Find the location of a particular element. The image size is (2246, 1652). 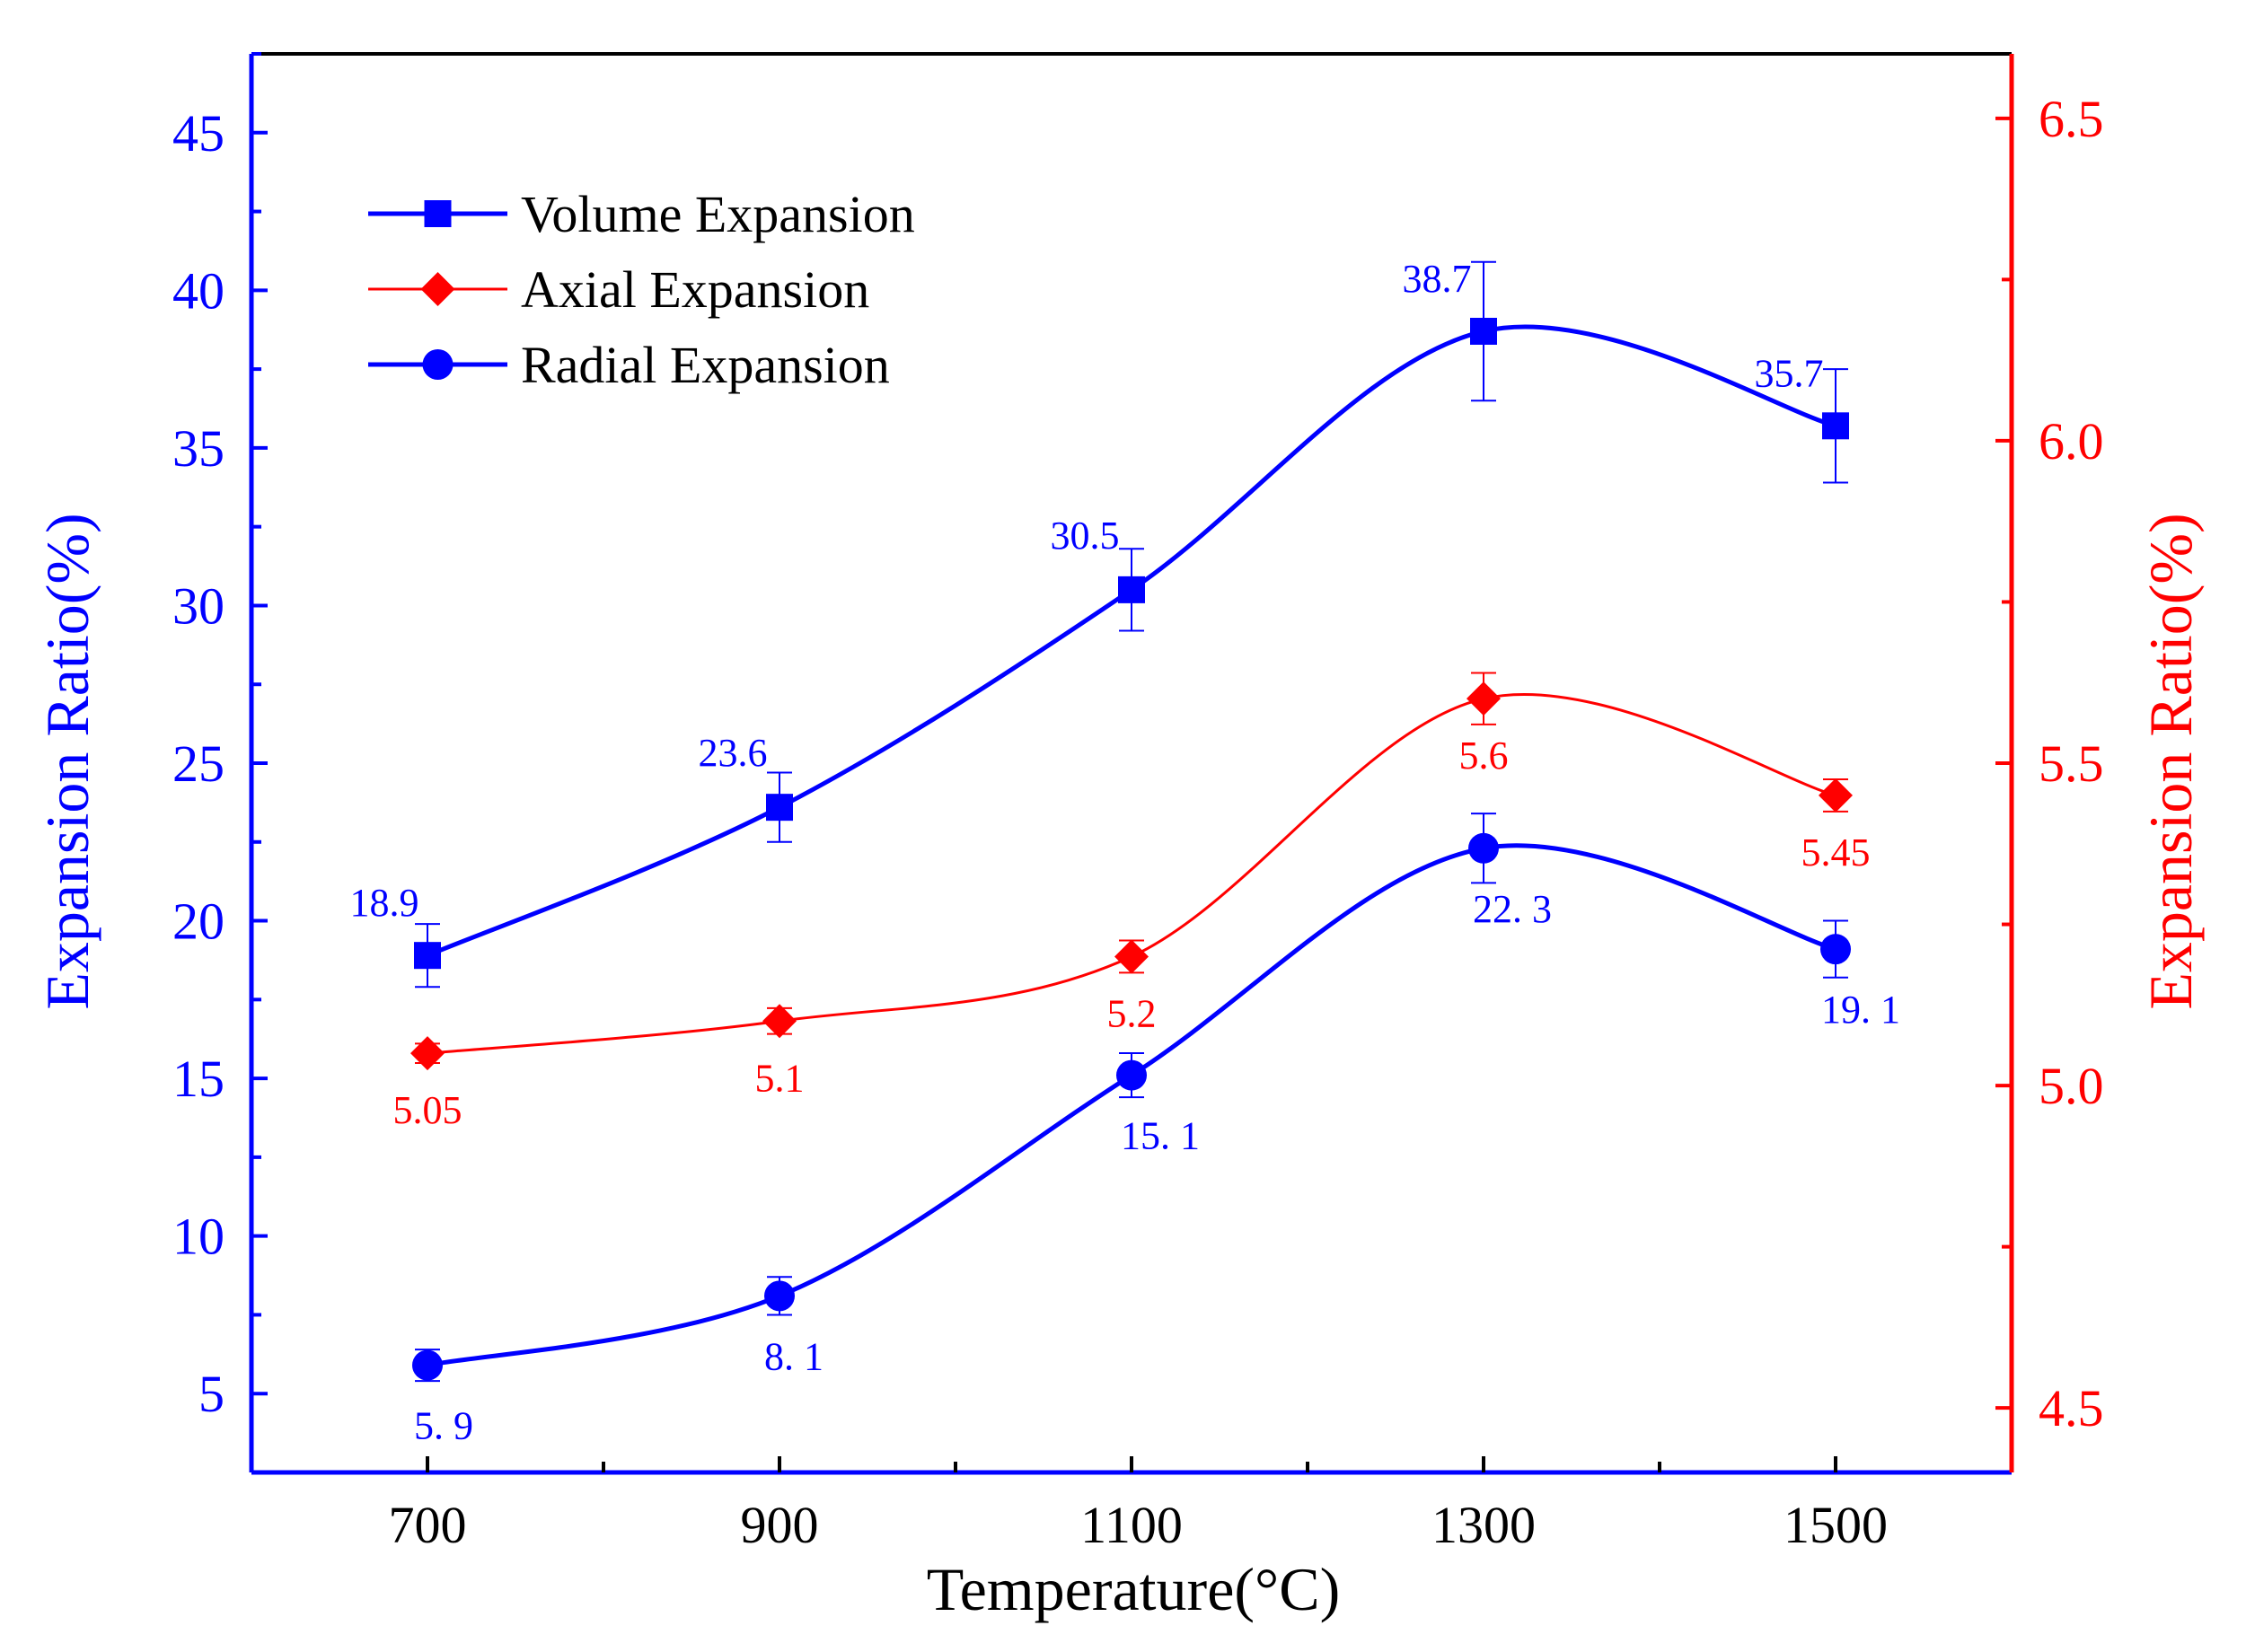

y-right-tick-label: 6.5 is located at coordinates (2071, 119).